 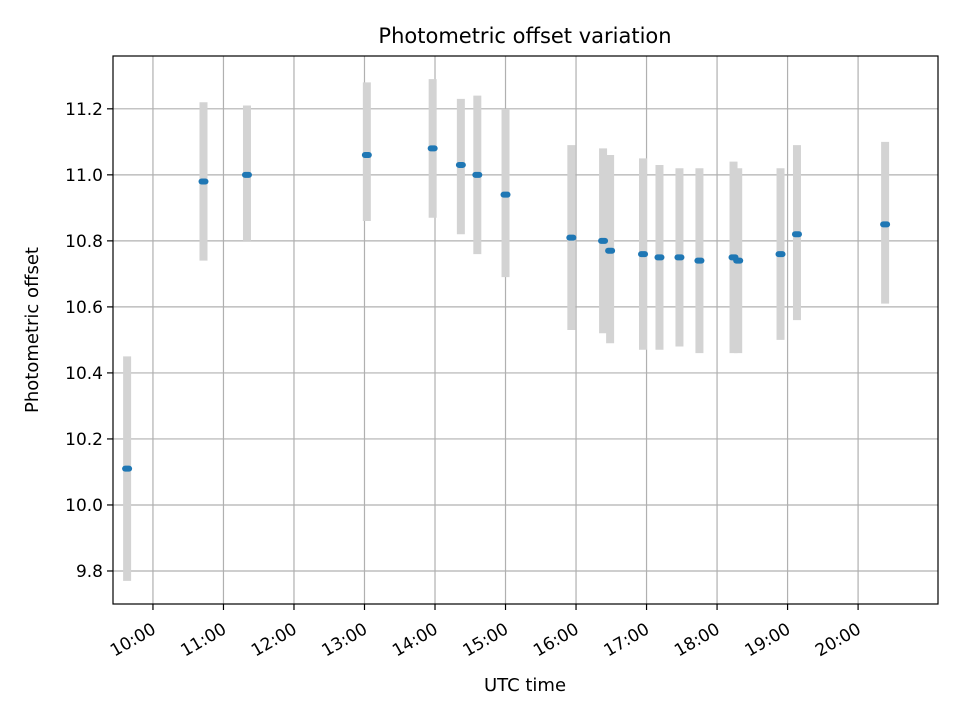 What do you see at coordinates (84, 176) in the screenshot?
I see `y-tick-label: 11.0` at bounding box center [84, 176].